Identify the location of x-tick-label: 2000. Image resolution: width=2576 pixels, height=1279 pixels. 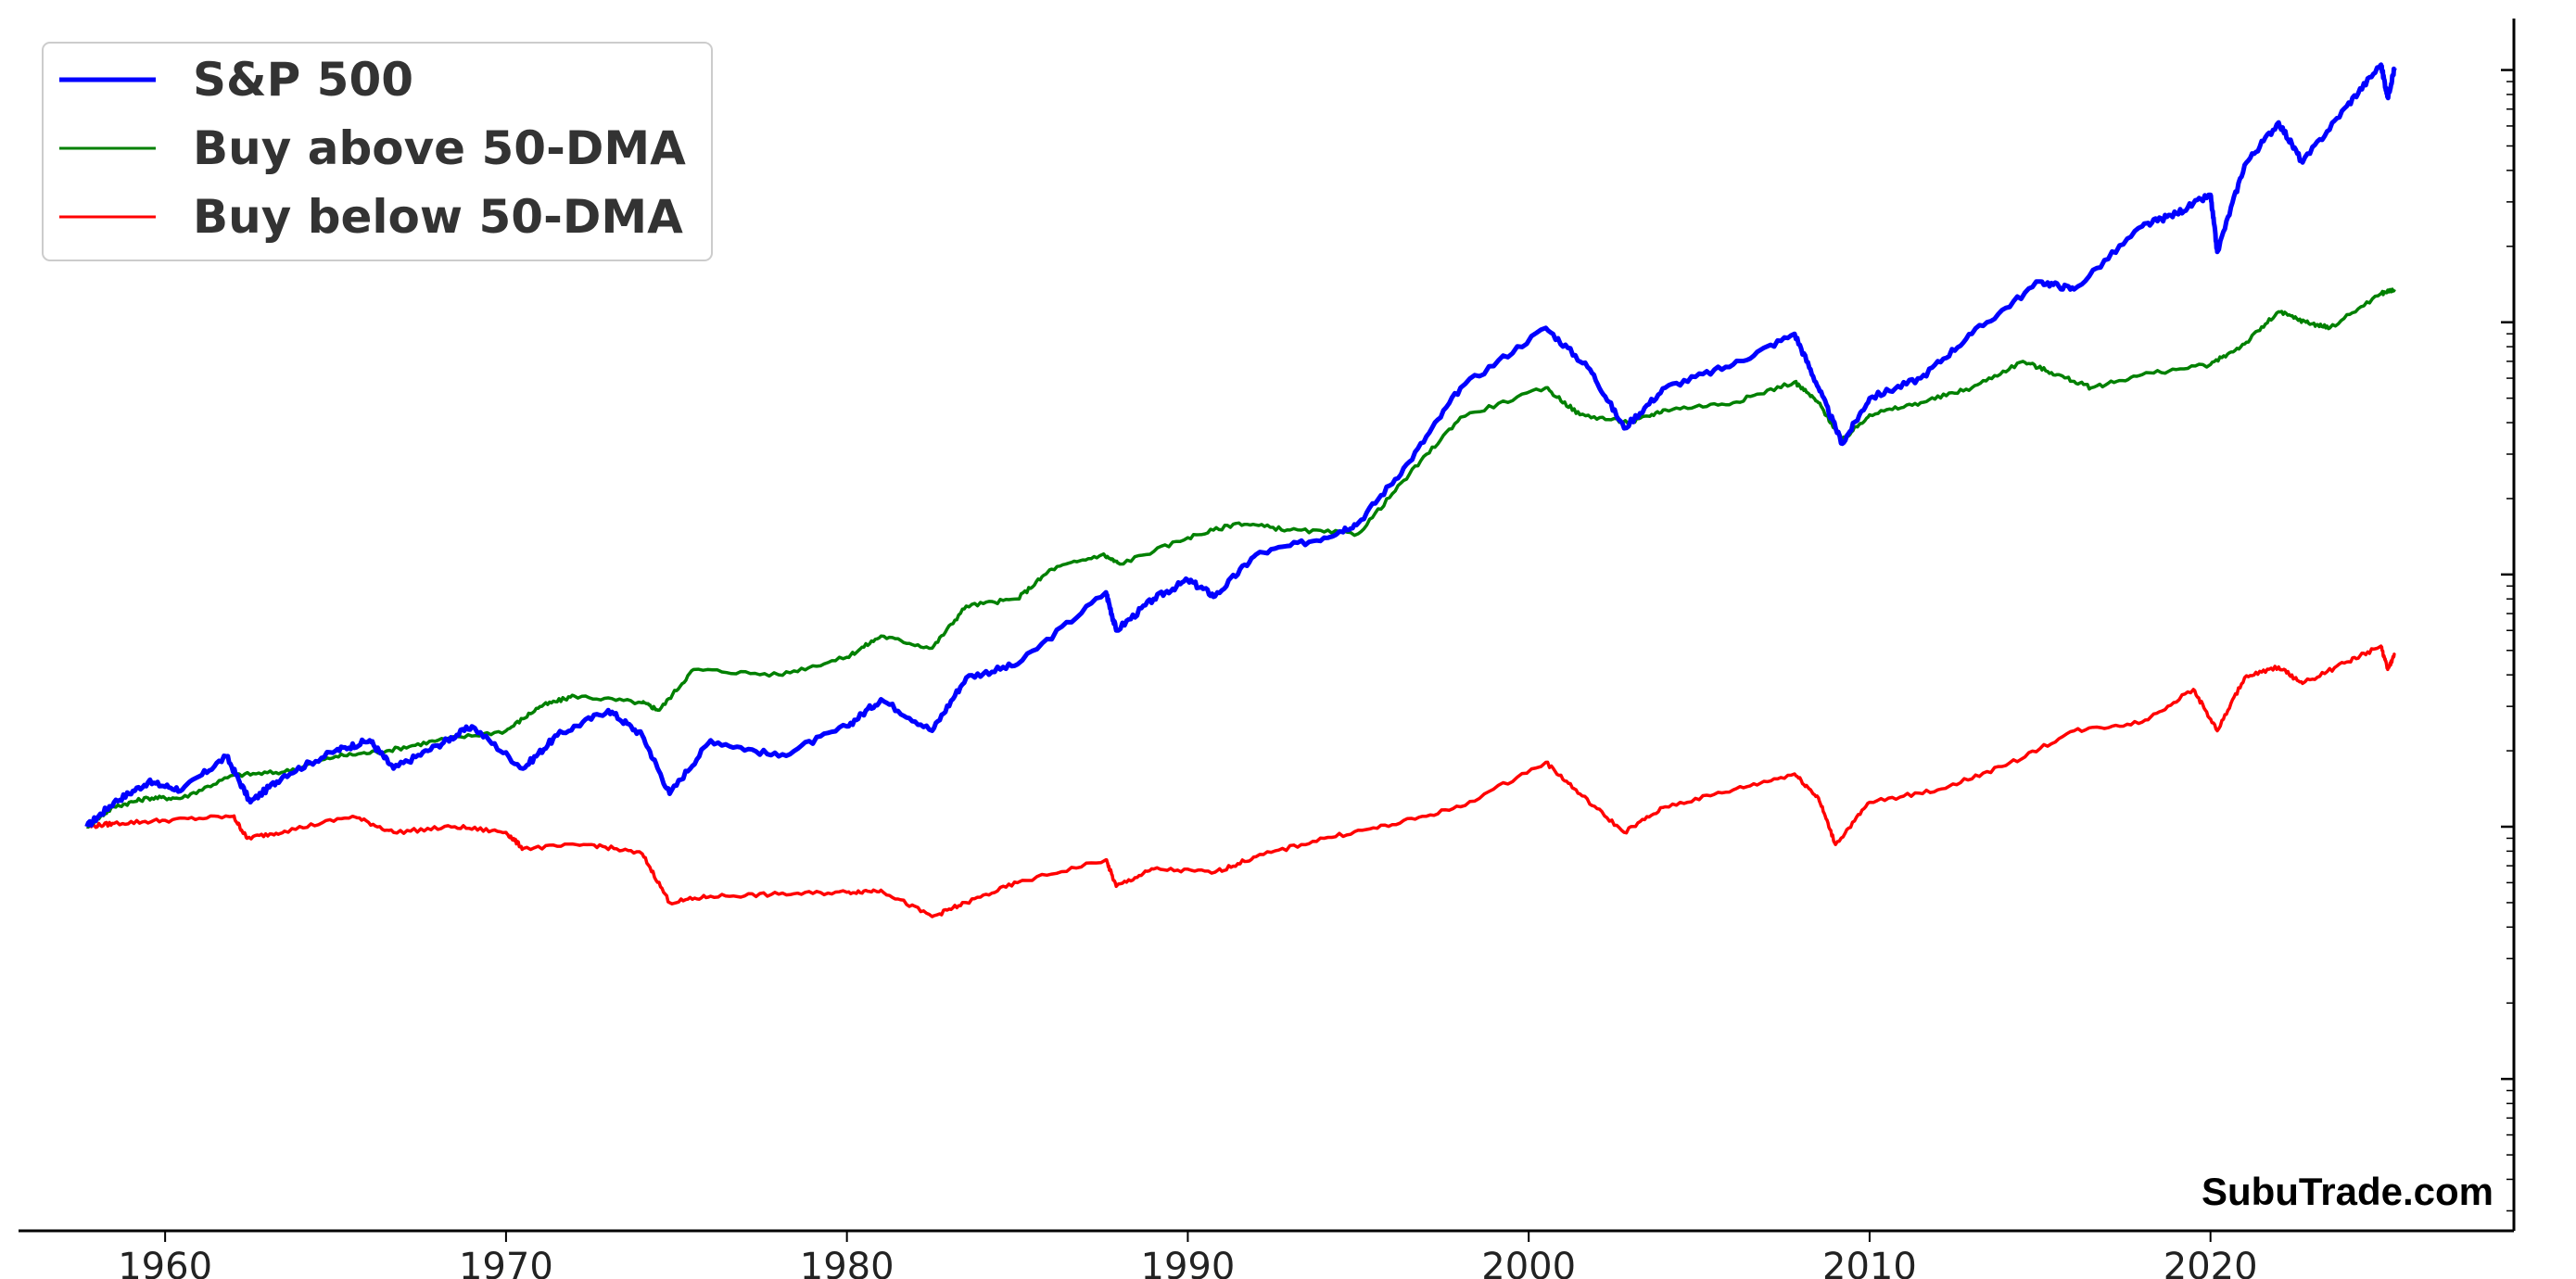
(1528, 1262).